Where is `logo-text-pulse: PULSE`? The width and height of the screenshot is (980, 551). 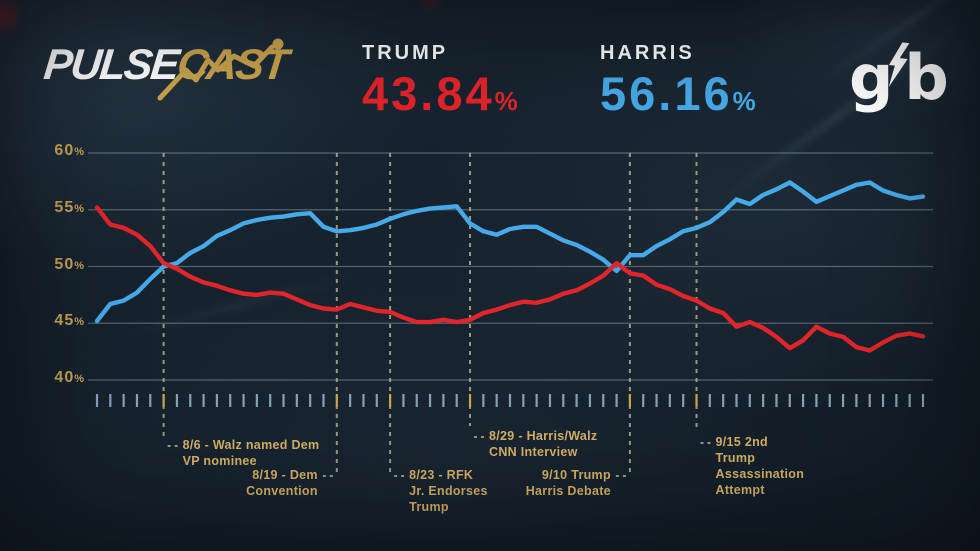
logo-text-pulse: PULSE is located at coordinates (110, 65).